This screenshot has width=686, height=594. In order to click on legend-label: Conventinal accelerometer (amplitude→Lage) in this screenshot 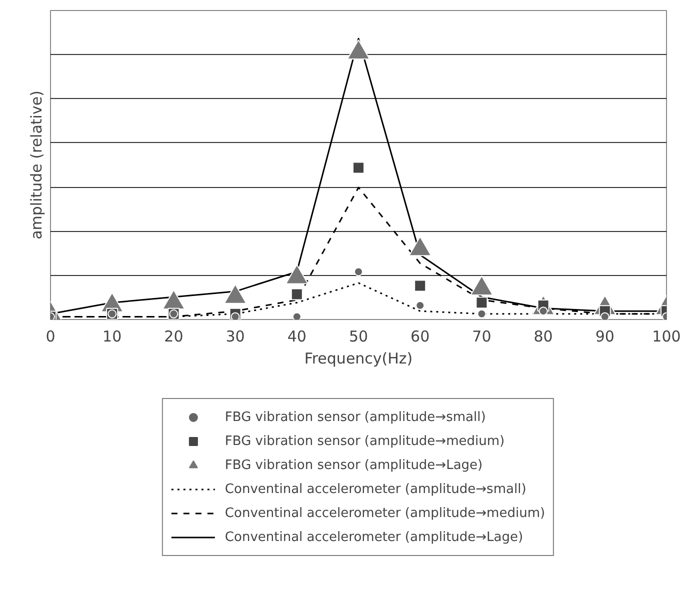, I will do `click(374, 537)`.